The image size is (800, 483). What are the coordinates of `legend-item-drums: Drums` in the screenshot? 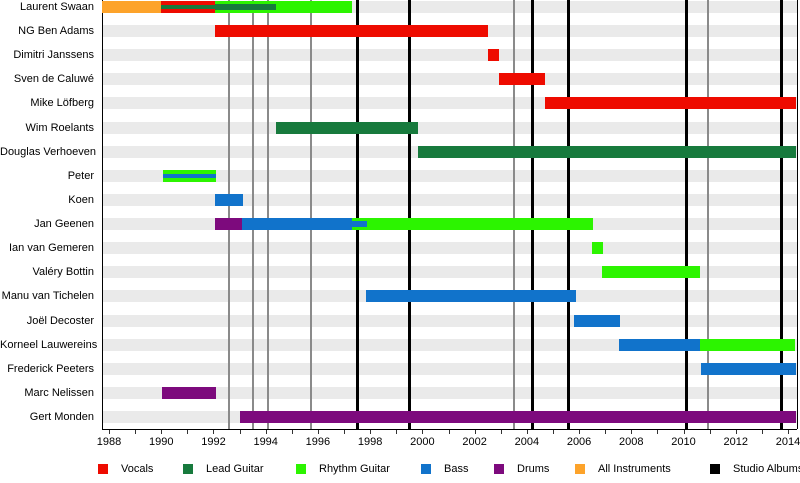 It's located at (521, 469).